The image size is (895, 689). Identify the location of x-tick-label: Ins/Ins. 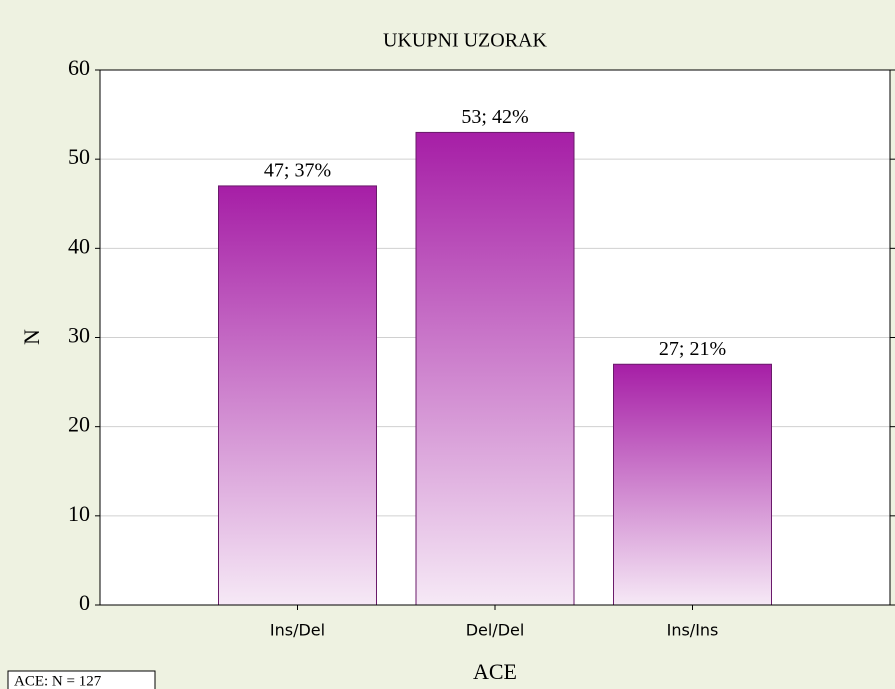
(693, 630).